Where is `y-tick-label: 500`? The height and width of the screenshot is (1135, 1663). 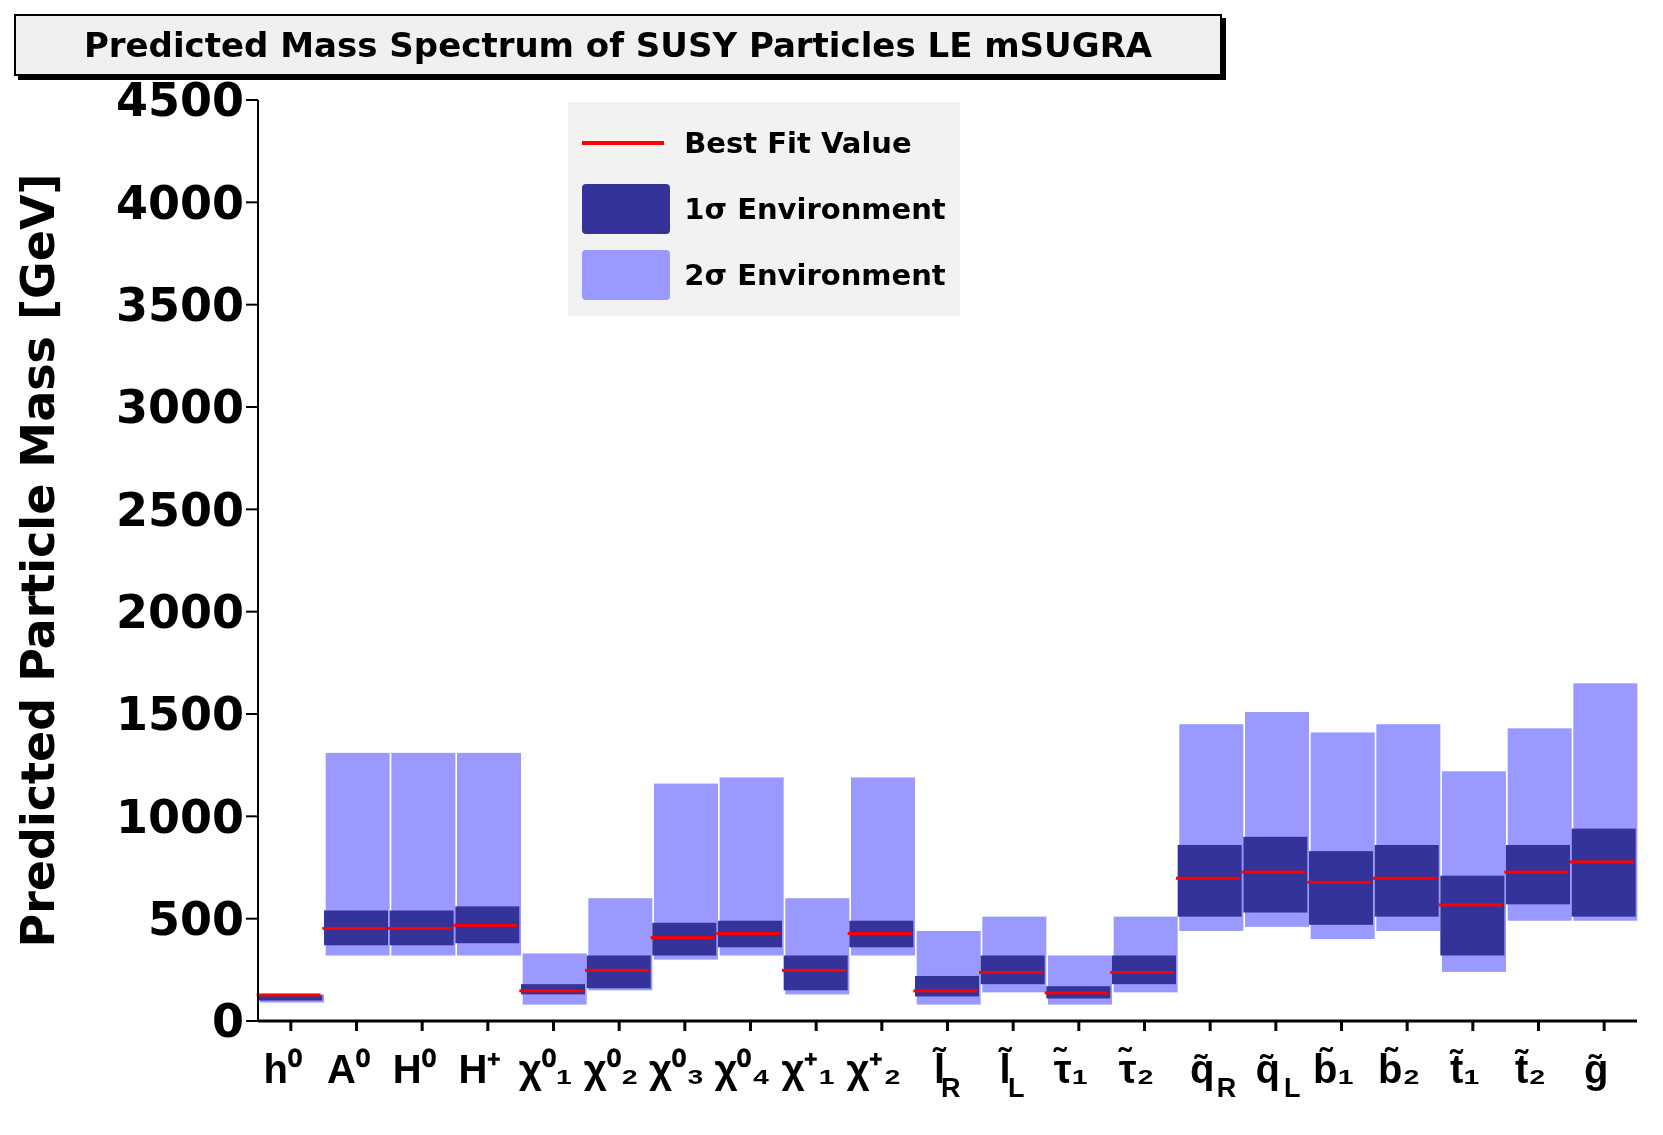
y-tick-label: 500 is located at coordinates (195, 919).